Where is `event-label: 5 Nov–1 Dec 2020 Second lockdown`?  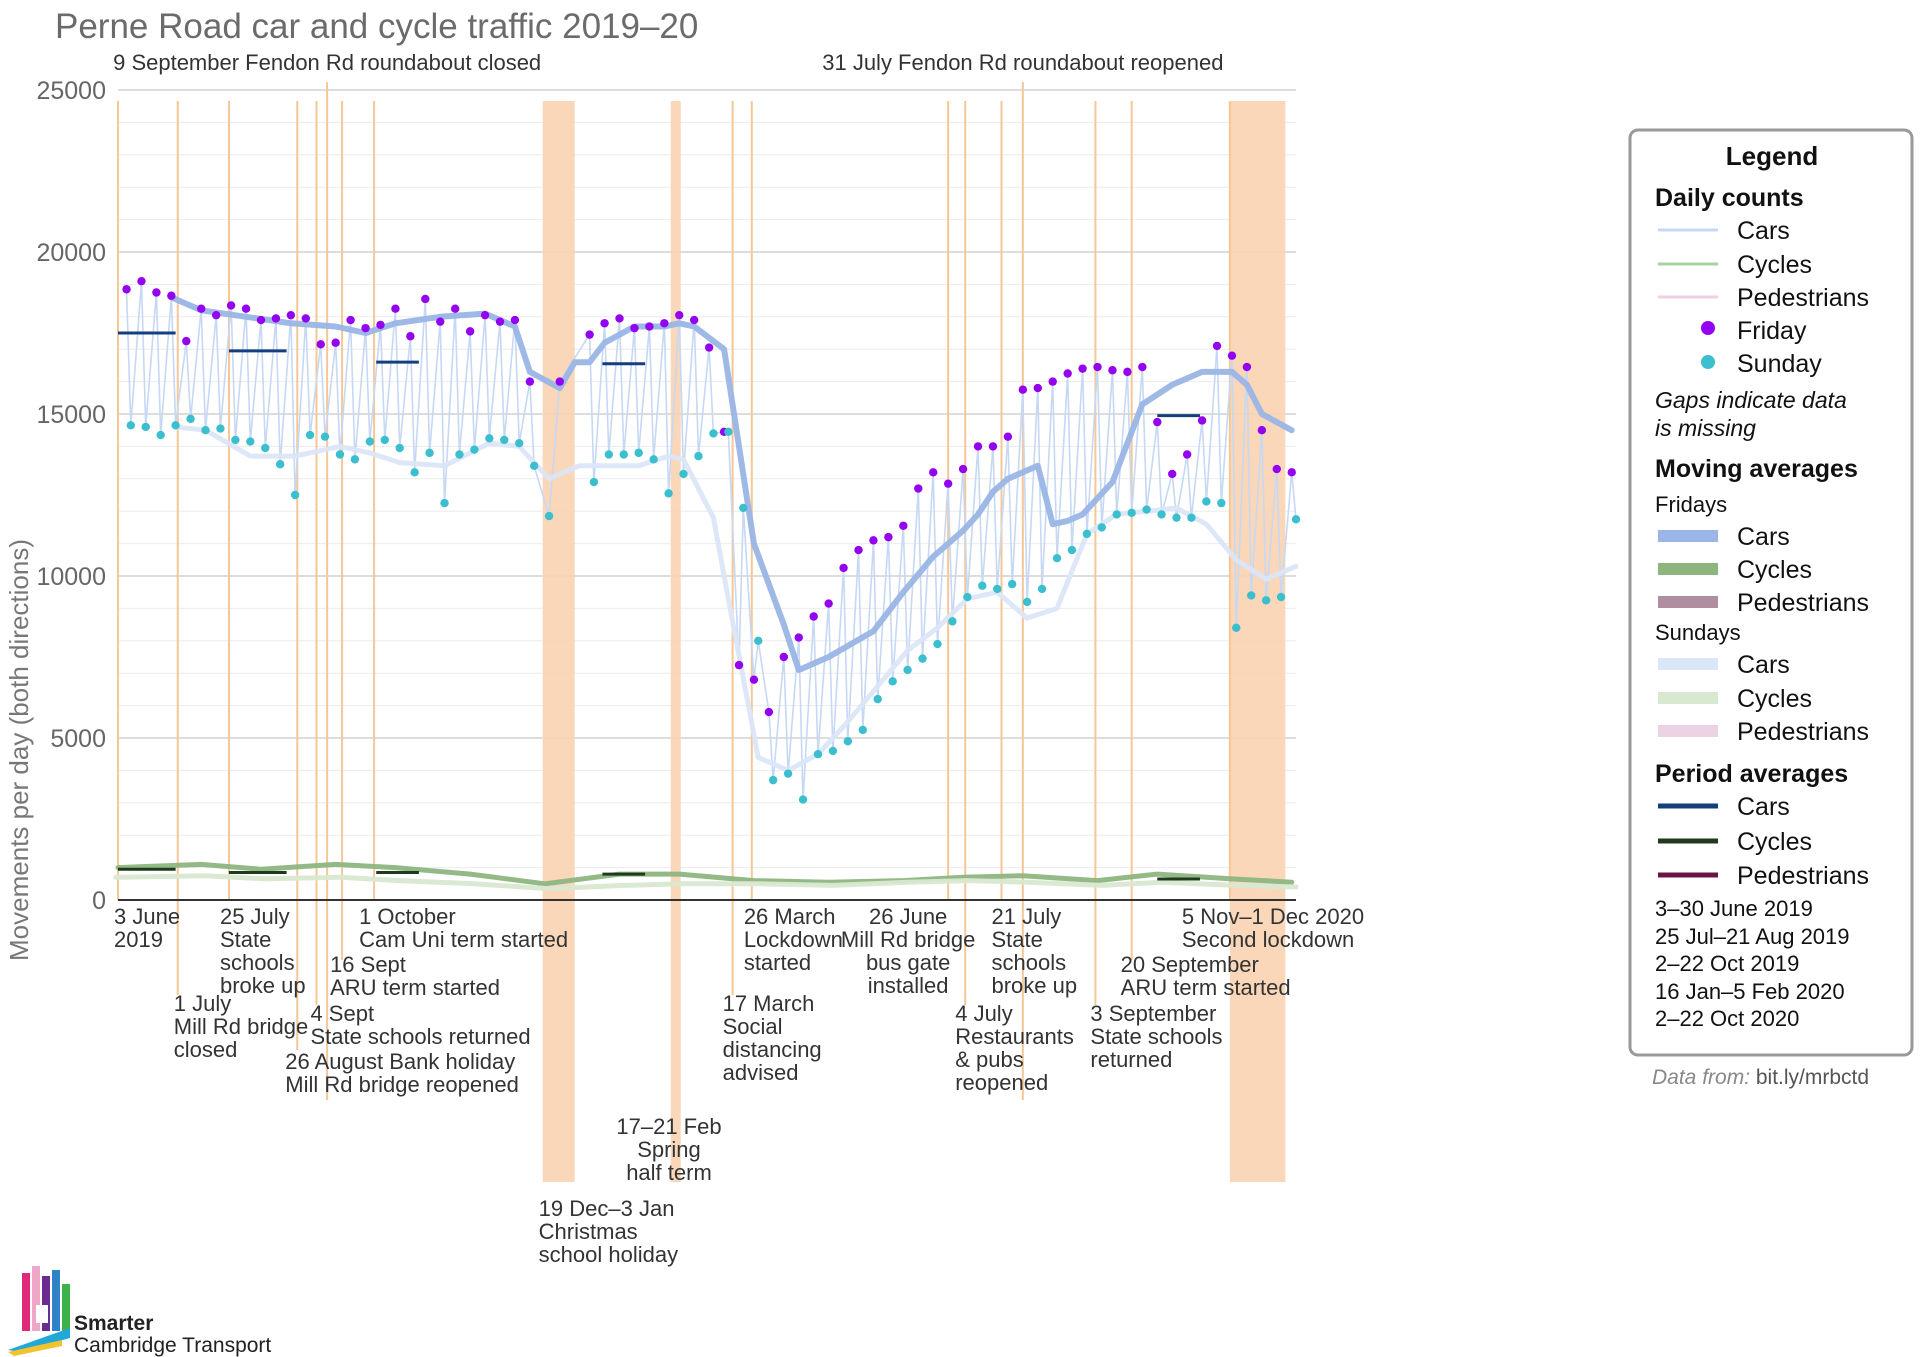 event-label: 5 Nov–1 Dec 2020 Second lockdown is located at coordinates (1273, 928).